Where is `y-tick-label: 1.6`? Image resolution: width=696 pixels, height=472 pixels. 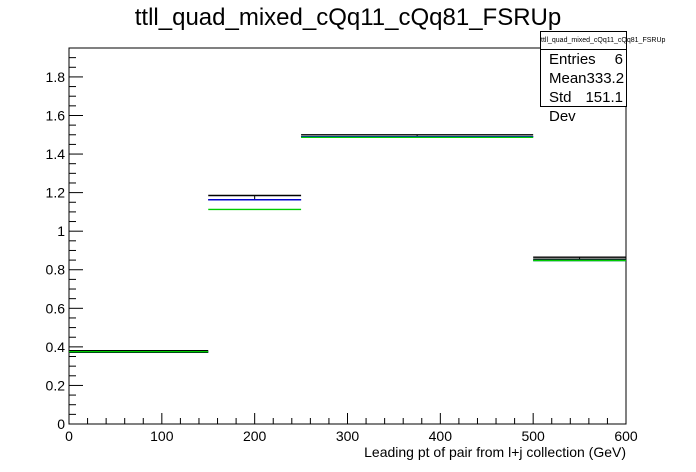 y-tick-label: 1.6 is located at coordinates (56, 115).